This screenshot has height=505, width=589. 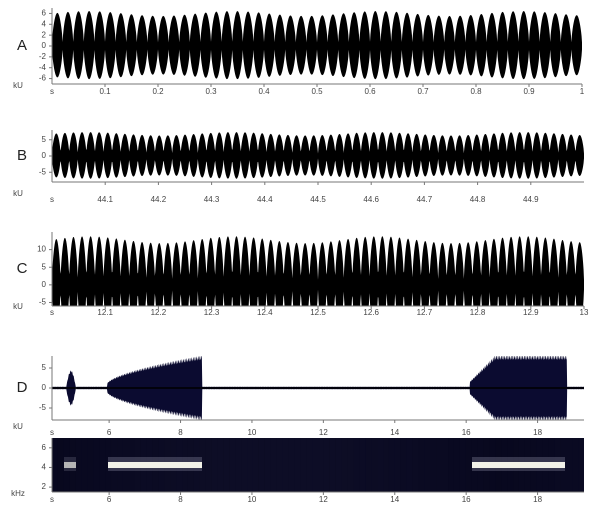 I want to click on x-tick-label: 12.3, so click(x=212, y=312).